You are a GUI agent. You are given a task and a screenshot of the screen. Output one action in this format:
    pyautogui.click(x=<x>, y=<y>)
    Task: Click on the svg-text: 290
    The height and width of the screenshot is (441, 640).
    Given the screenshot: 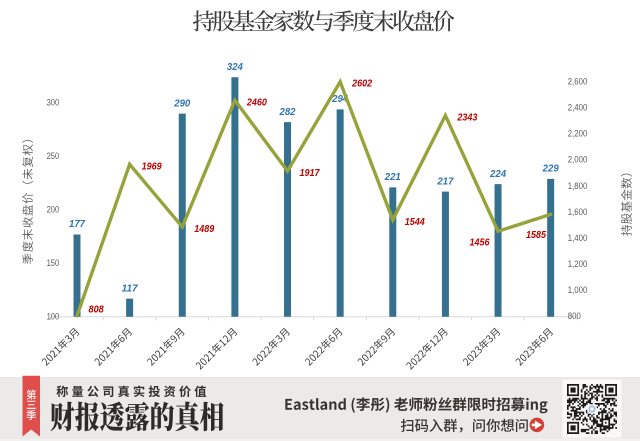 What is the action you would take?
    pyautogui.click(x=181, y=103)
    